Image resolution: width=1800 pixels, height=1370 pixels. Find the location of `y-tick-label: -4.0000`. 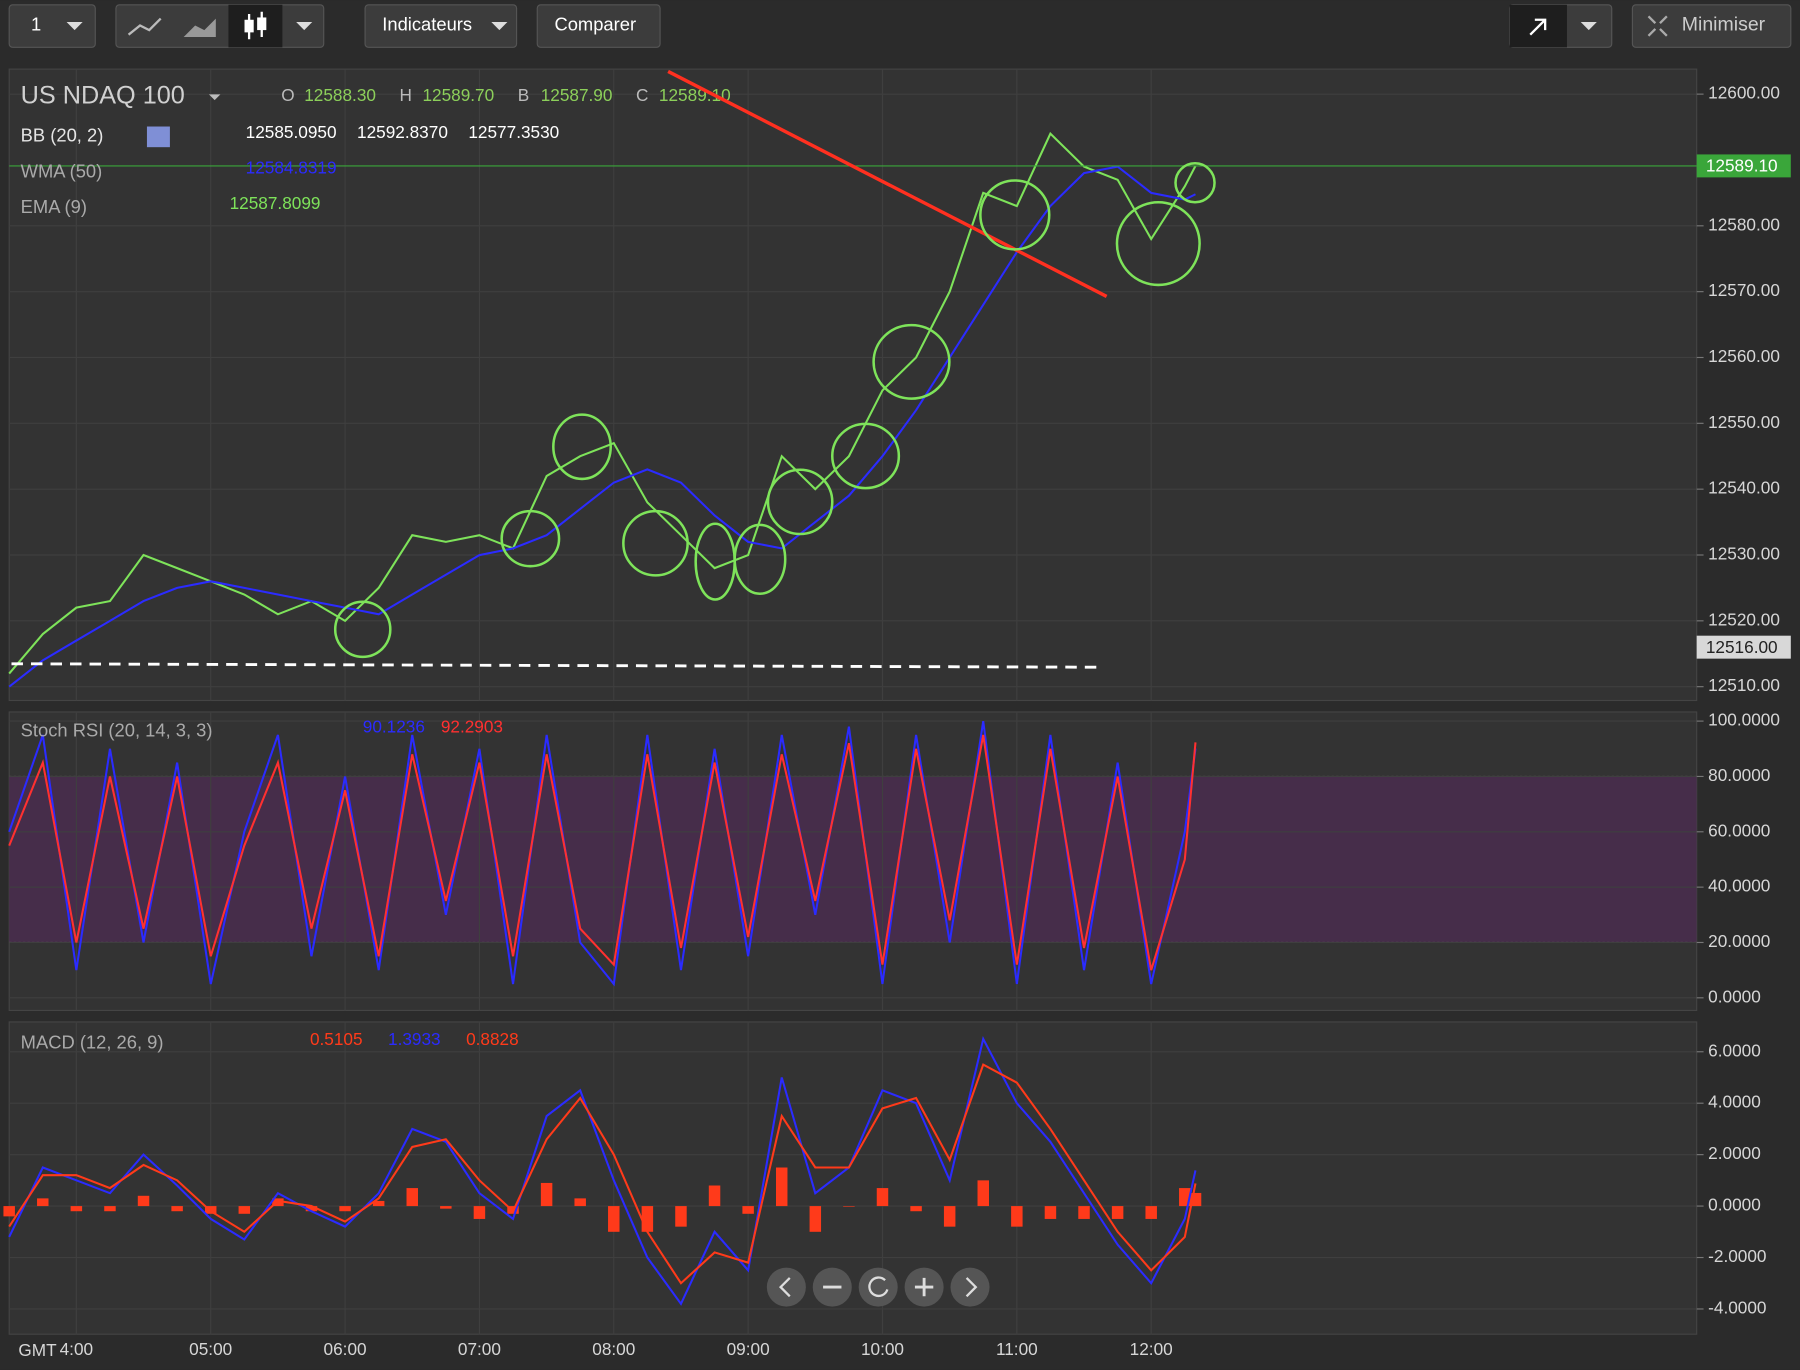

y-tick-label: -4.0000 is located at coordinates (1737, 1308).